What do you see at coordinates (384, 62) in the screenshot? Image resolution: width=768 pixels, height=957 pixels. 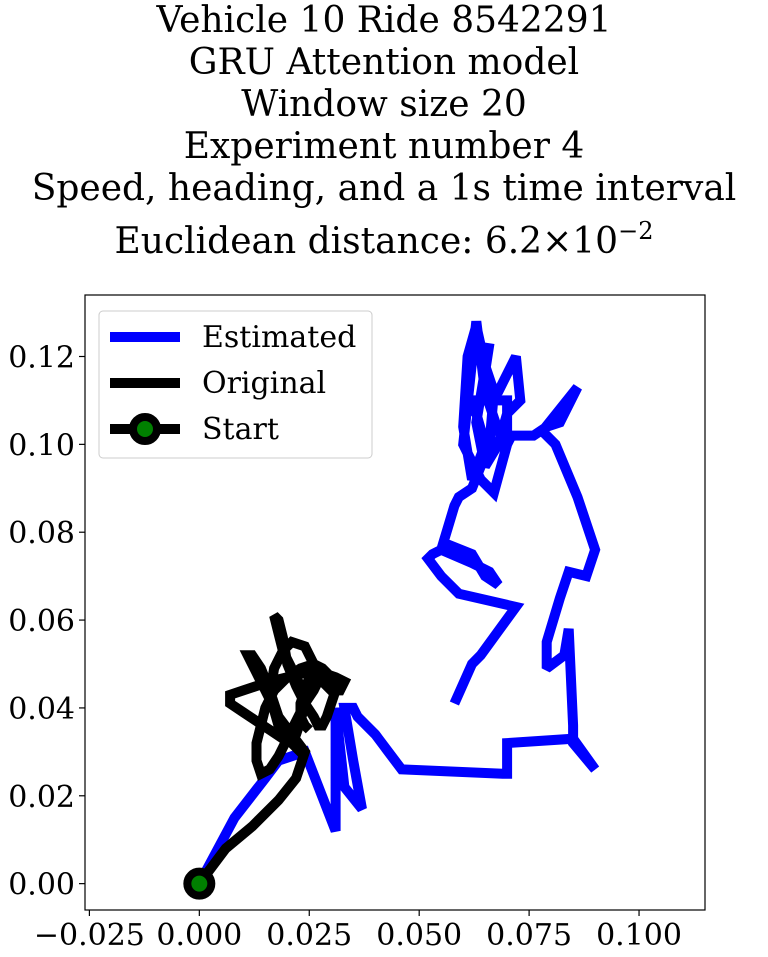 I see `title-line-2: GRU Attention model` at bounding box center [384, 62].